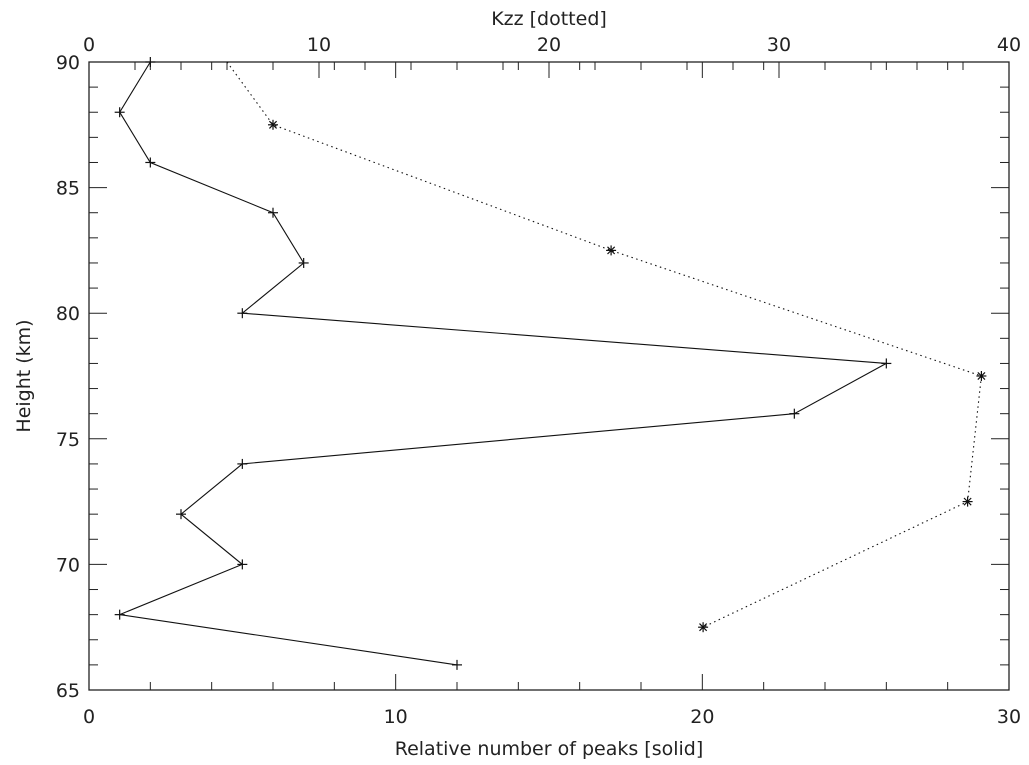  Describe the element at coordinates (1009, 717) in the screenshot. I see `x-bottom-tick-label: 30` at that location.